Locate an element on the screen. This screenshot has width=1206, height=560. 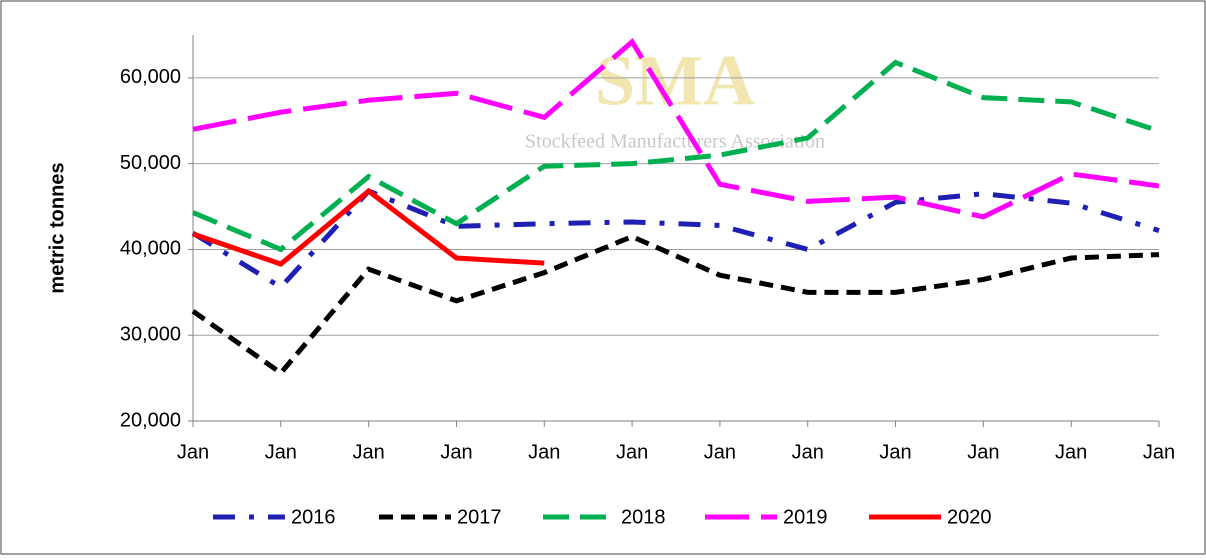
y-axis-label: metric tonnes is located at coordinates (57, 227).